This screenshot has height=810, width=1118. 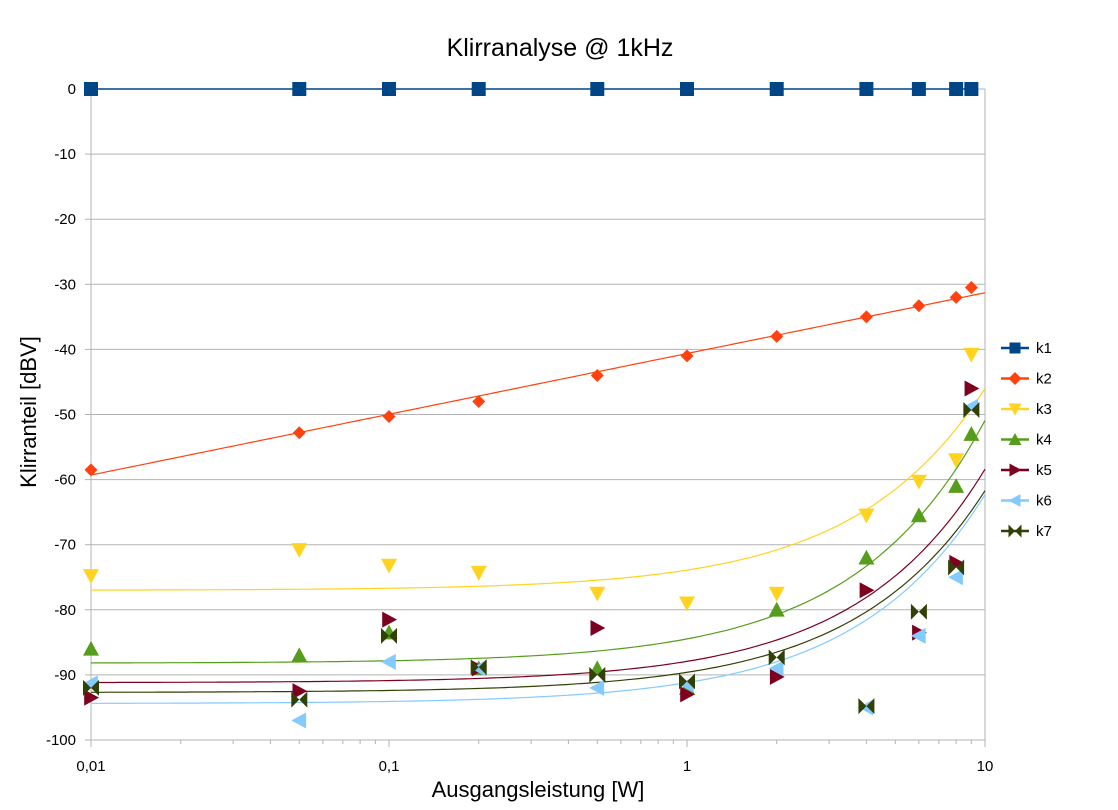 What do you see at coordinates (65, 545) in the screenshot?
I see `y-tick-label: -70` at bounding box center [65, 545].